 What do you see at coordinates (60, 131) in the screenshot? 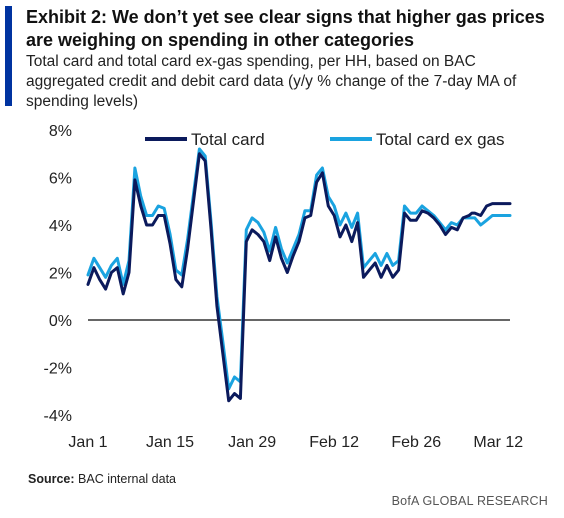
I see `y-tick-label: 8%` at bounding box center [60, 131].